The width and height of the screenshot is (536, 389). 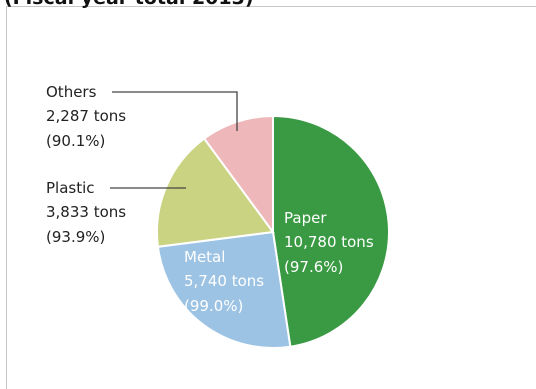 I want to click on plastic-name-label: Plastic, so click(x=70, y=188).